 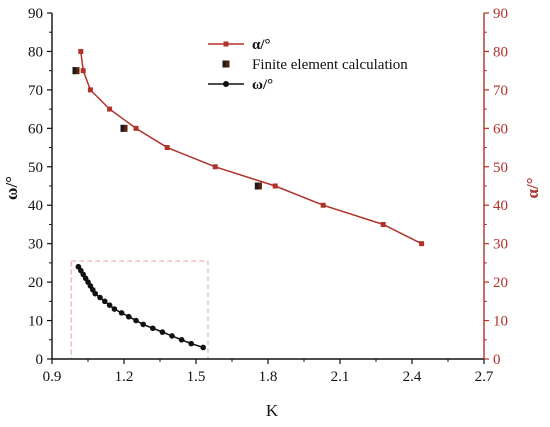 I want to click on x-tick-label: 0.9, so click(x=52, y=377).